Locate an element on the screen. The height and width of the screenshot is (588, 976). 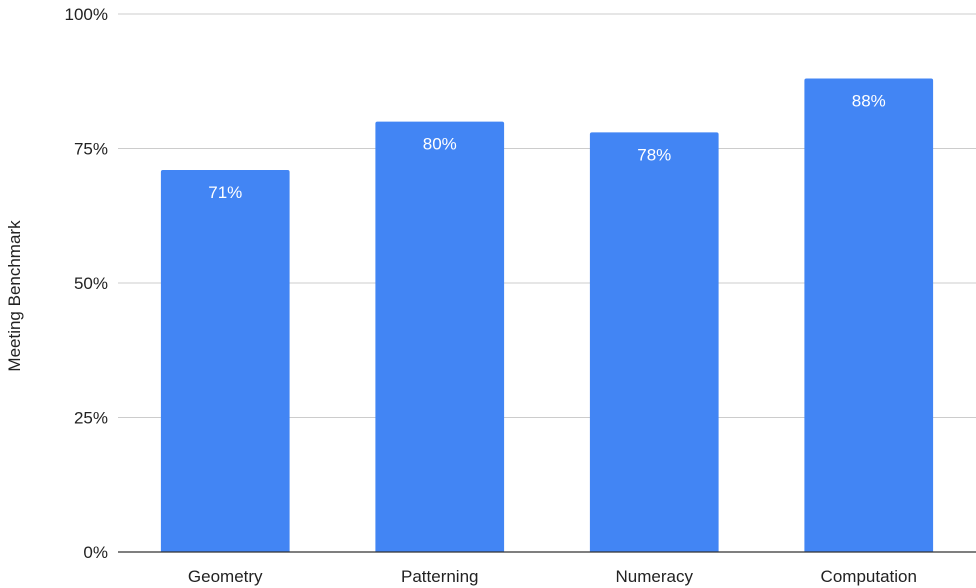
data-labels: 71% 80% 78% 88% is located at coordinates (547, 147).